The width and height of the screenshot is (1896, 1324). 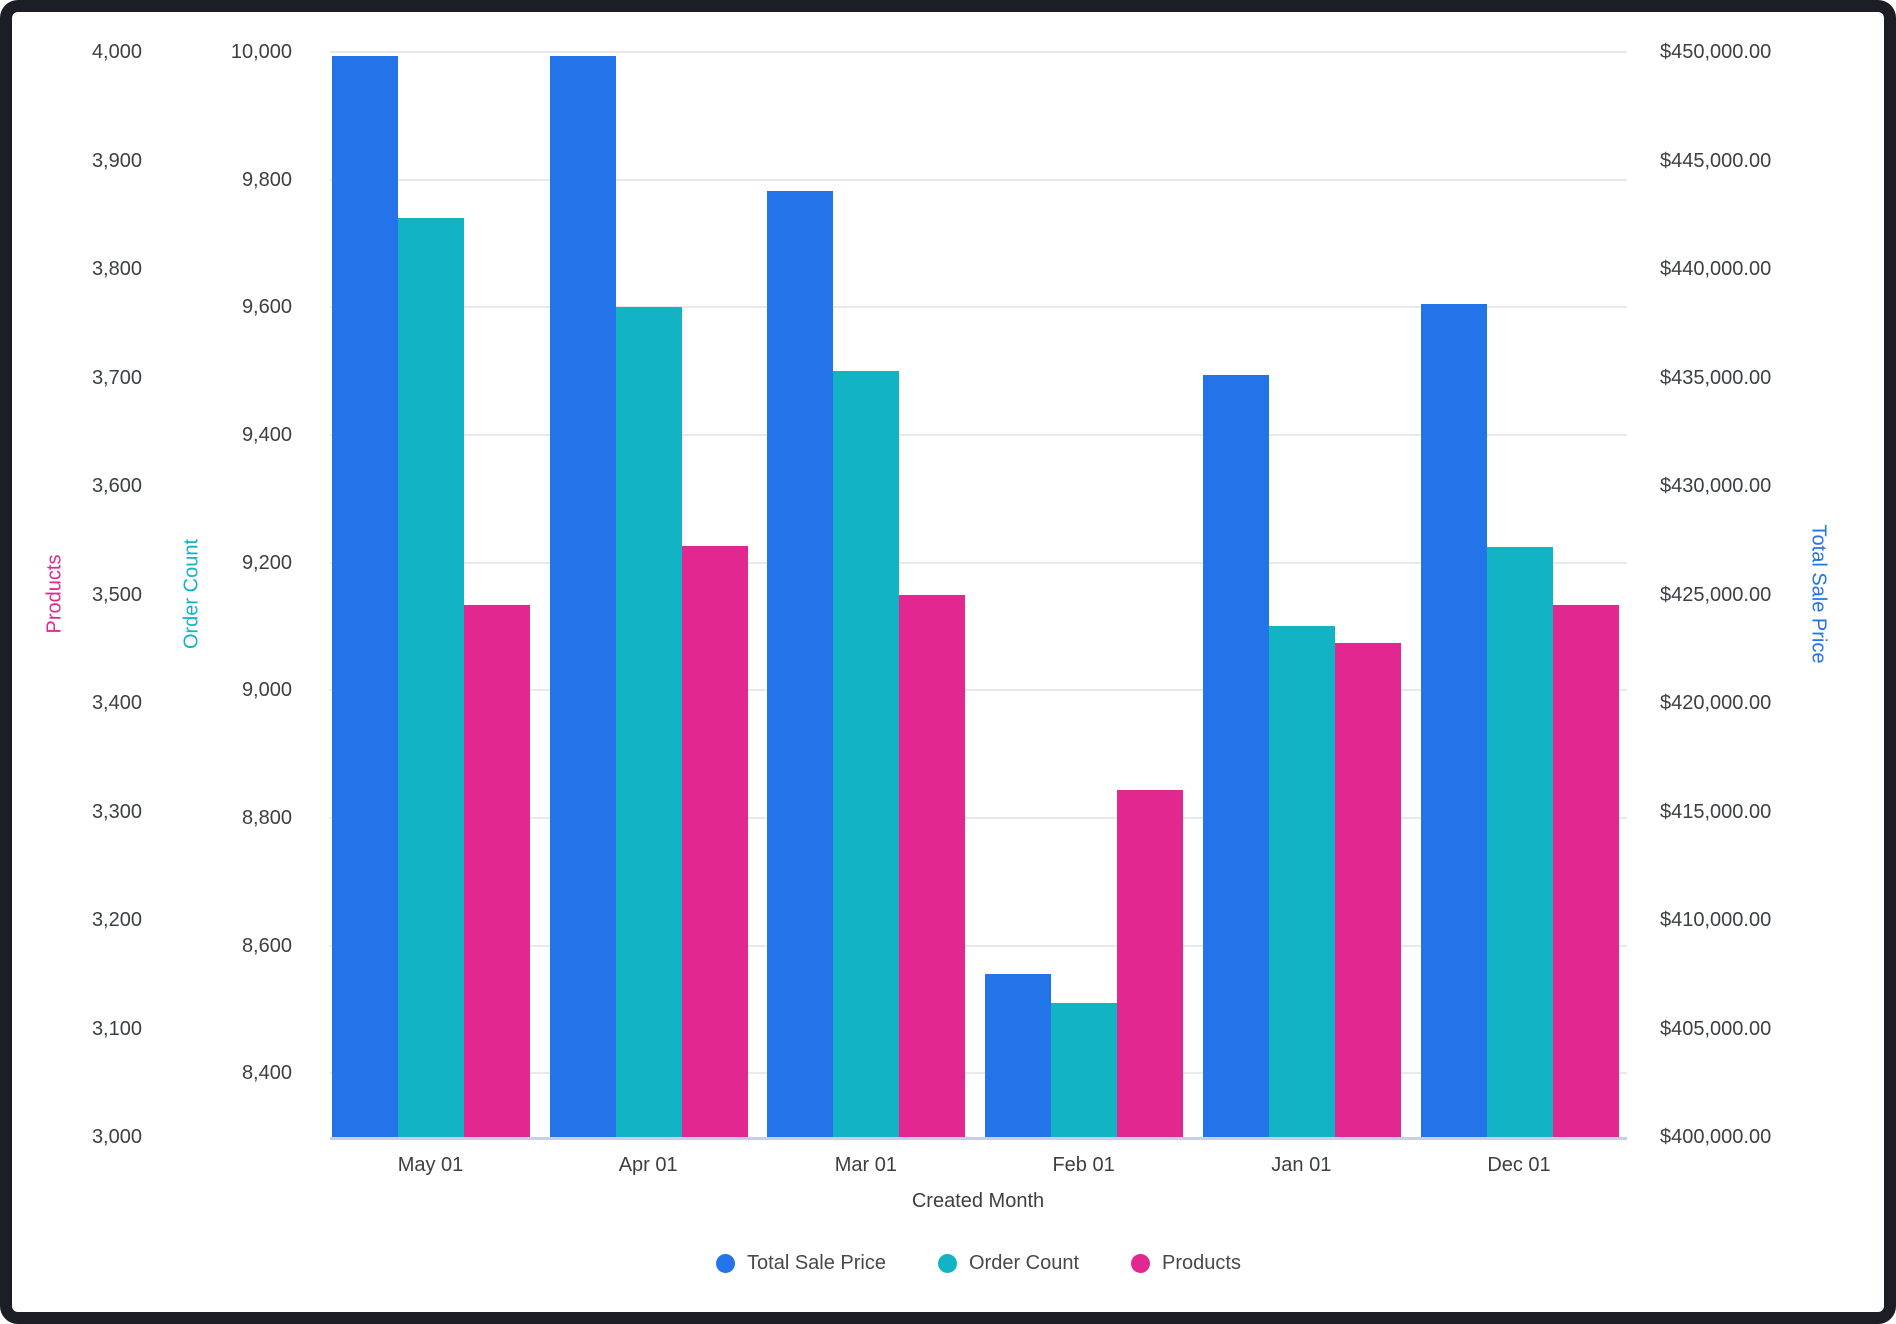 I want to click on order-count-tick-label: 8,400, so click(x=266, y=1073).